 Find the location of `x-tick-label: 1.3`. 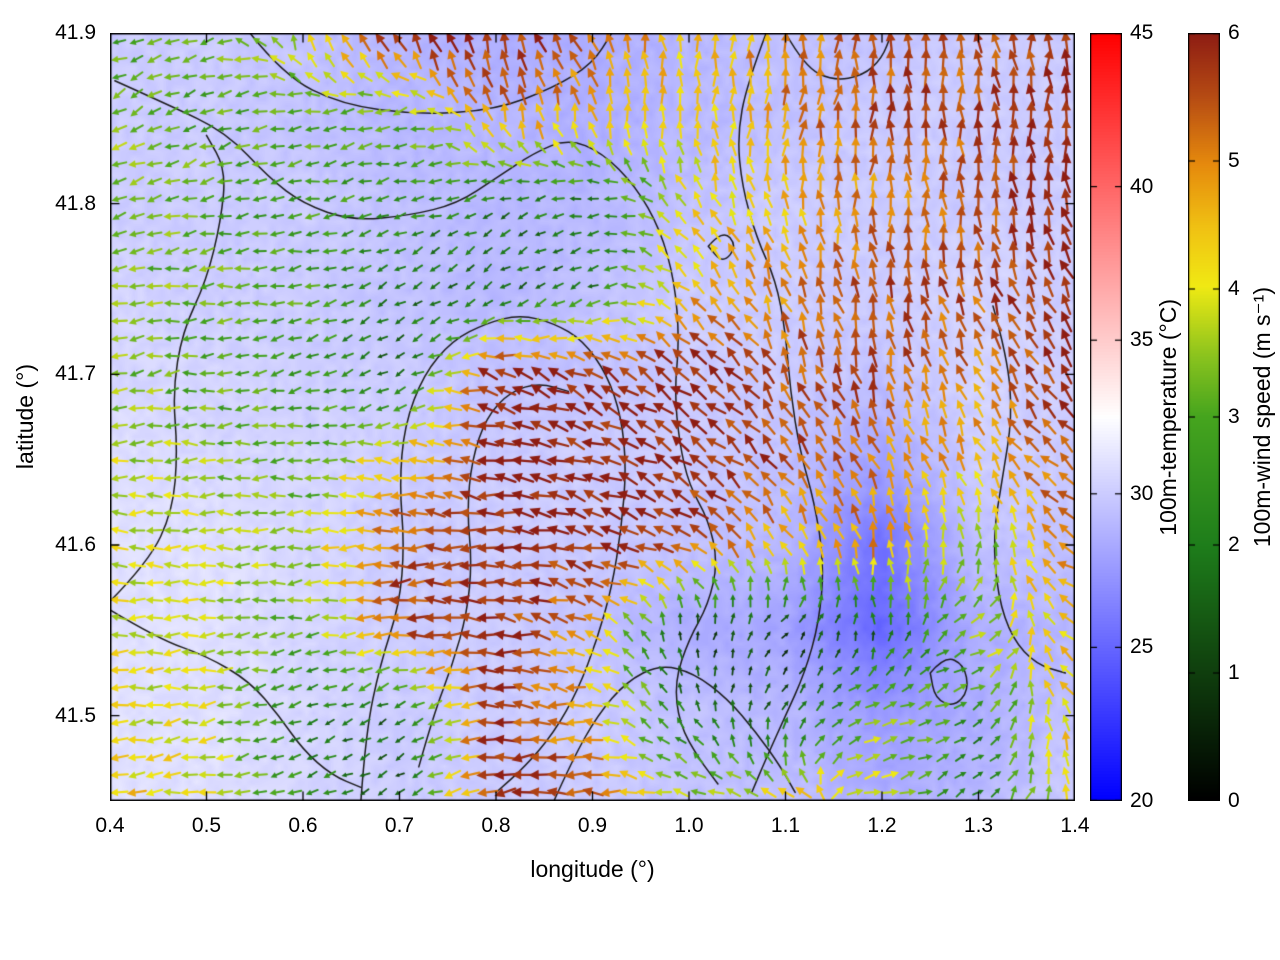

x-tick-label: 1.3 is located at coordinates (978, 825).